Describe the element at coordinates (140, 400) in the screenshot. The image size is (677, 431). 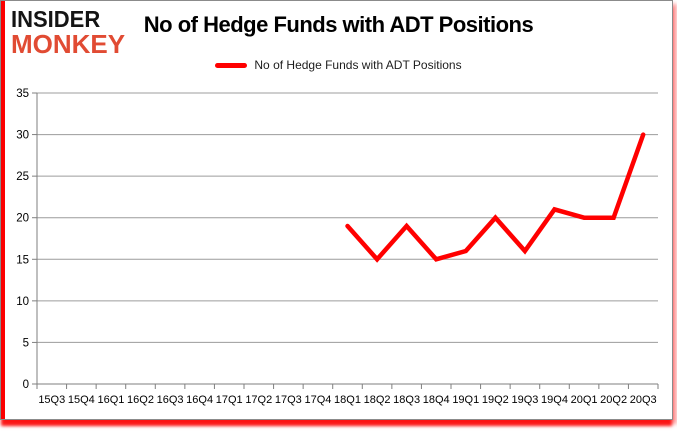
I see `x-tick-label: 16Q2` at that location.